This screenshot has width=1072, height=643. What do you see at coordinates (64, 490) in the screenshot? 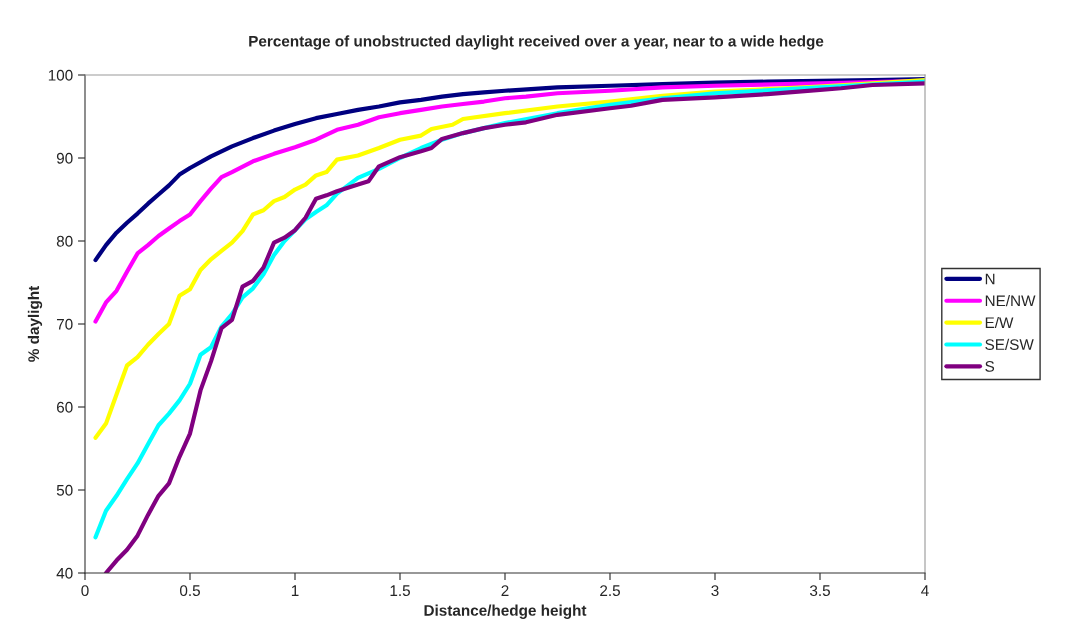
I see `y-tick-label: 50` at bounding box center [64, 490].